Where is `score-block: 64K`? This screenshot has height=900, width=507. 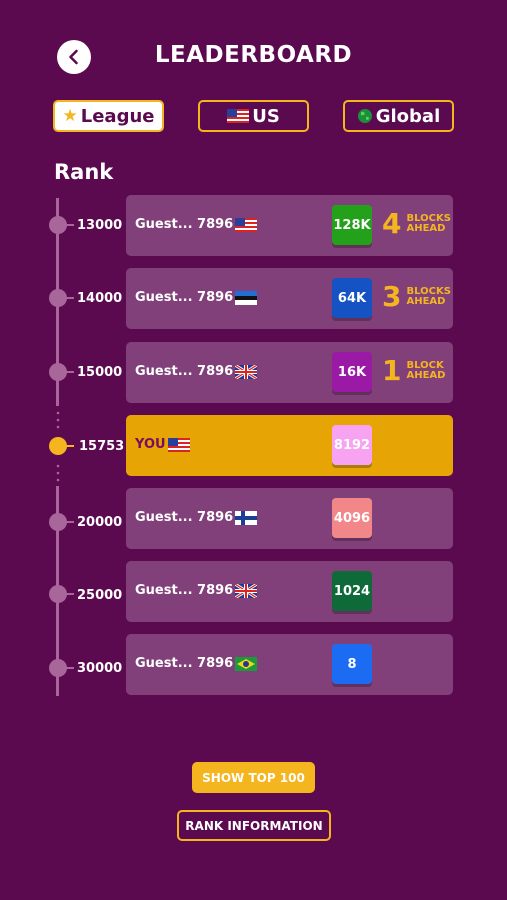 score-block: 64K is located at coordinates (352, 298).